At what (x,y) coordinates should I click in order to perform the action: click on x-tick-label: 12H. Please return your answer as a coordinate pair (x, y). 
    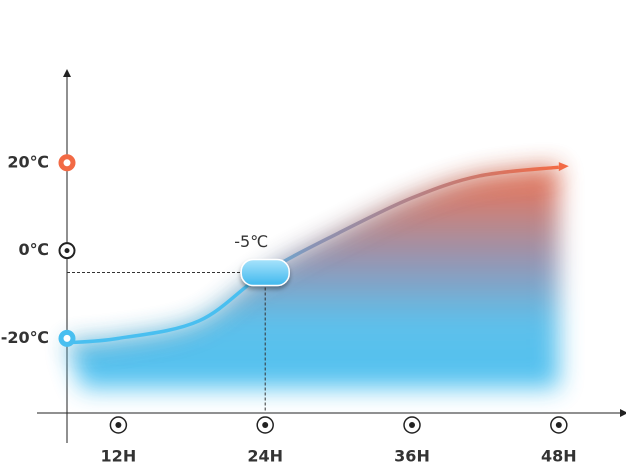
    Looking at the image, I should click on (119, 455).